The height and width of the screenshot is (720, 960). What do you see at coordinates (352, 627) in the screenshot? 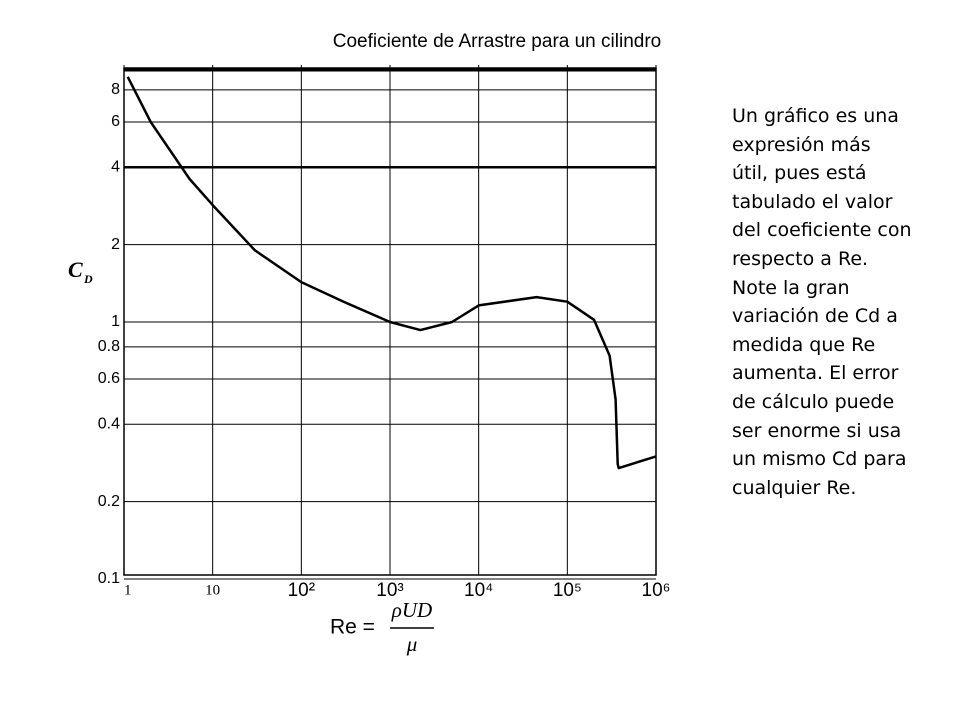
I see `x-label: Re =` at bounding box center [352, 627].